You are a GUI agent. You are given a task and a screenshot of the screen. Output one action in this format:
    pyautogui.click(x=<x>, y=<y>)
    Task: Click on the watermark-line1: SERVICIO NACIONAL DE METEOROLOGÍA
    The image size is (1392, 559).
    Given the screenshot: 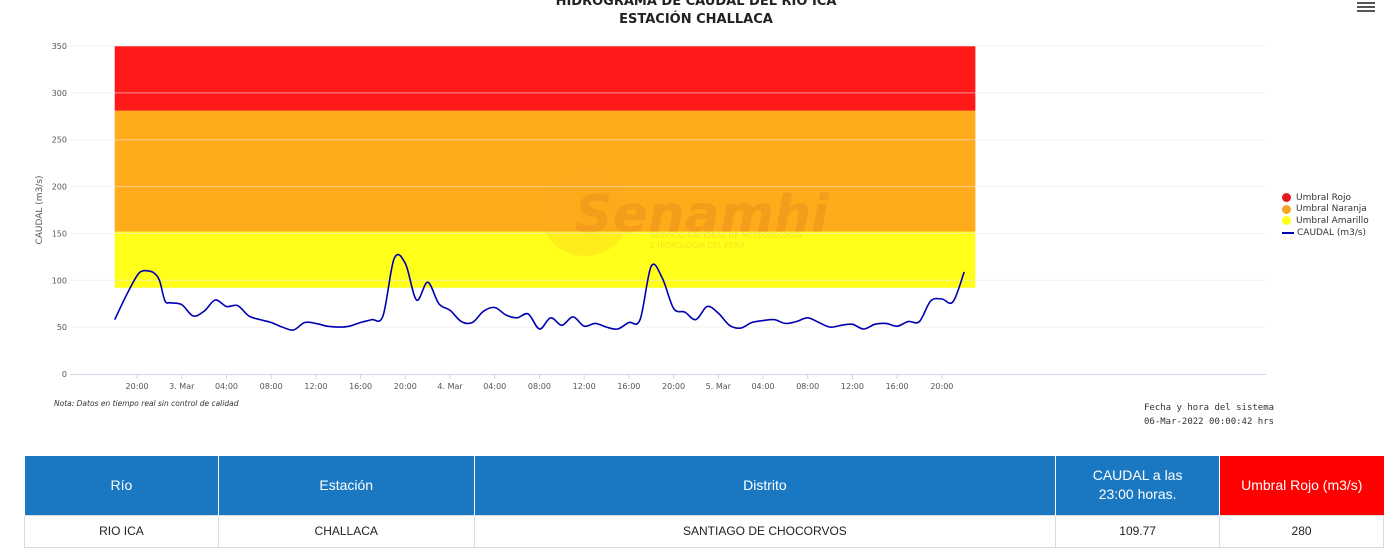 What is the action you would take?
    pyautogui.click(x=726, y=235)
    